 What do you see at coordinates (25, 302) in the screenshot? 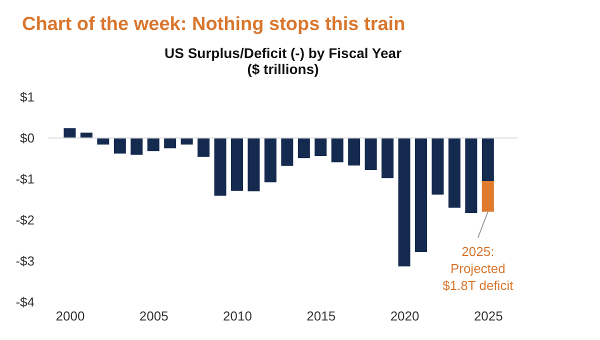
I see `y-tick-label: -$4` at bounding box center [25, 302].